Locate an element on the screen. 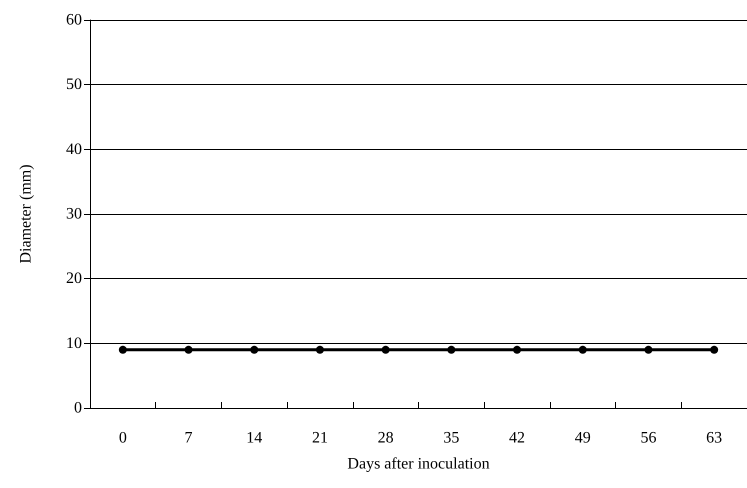 This screenshot has width=747, height=488. x-tick-label: 42 is located at coordinates (517, 438).